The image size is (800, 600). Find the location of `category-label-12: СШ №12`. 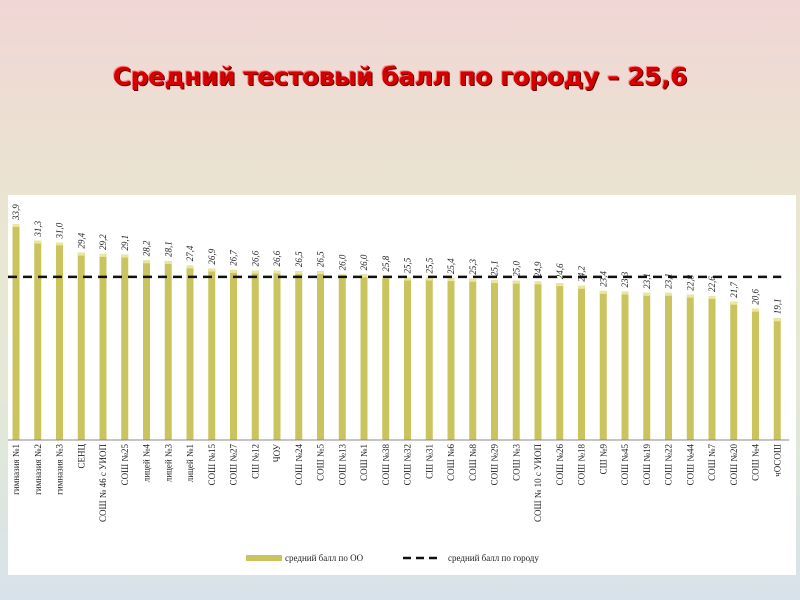

category-label-12: СШ №12 is located at coordinates (255, 461).